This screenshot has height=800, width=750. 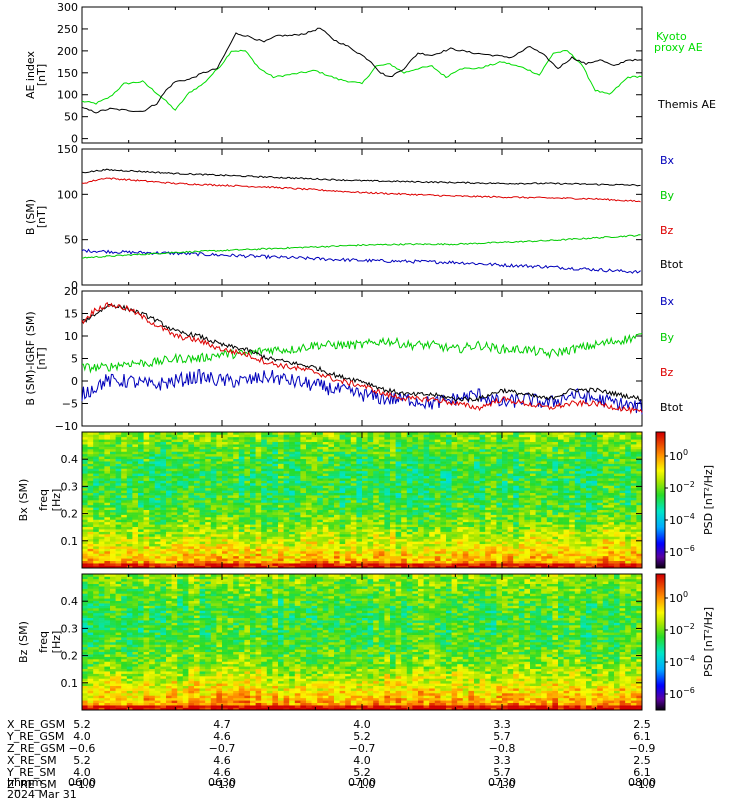 What do you see at coordinates (362, 70) in the screenshot?
I see `series-themis-ae` at bounding box center [362, 70].